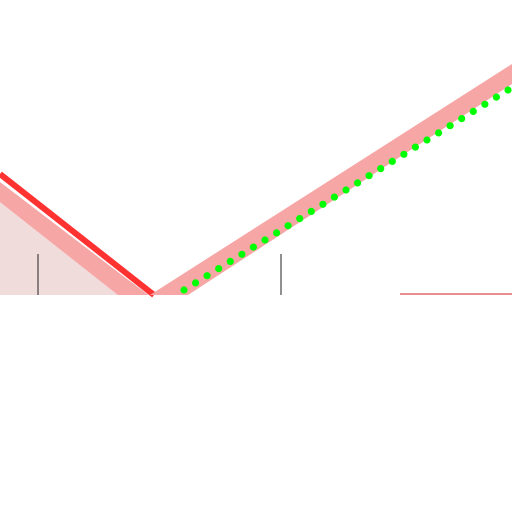 Image resolution: width=512 pixels, height=512 pixels. I want to click on left-pink-band, so click(74, 238).